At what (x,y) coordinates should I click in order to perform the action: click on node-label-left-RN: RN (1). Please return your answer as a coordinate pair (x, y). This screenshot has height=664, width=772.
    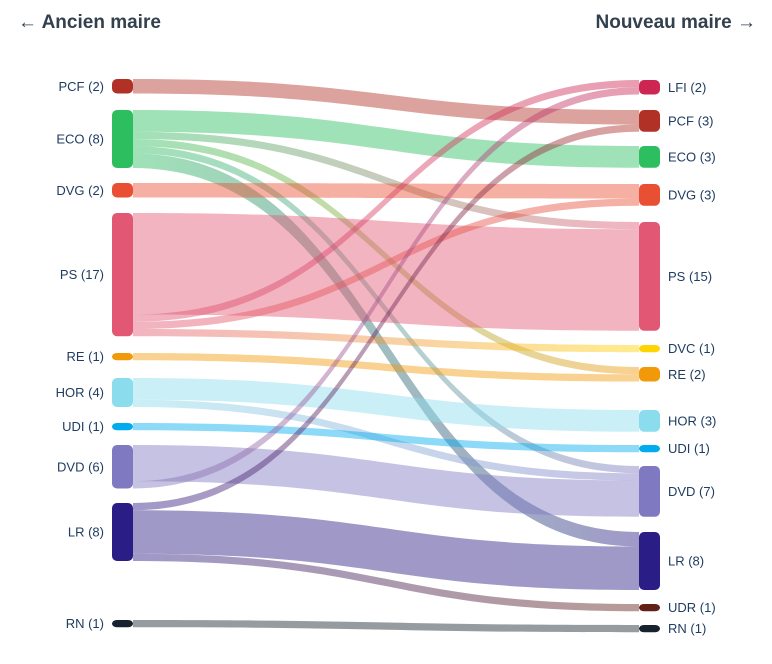
    Looking at the image, I should click on (85, 623).